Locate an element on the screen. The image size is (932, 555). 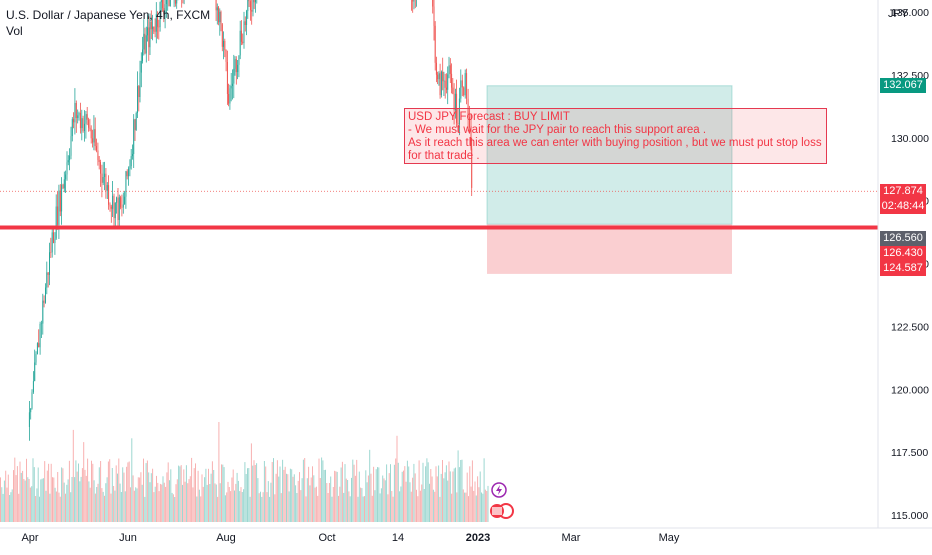
symbol-title: U.S. Dollar / Japanese Yen, 4h, FXCM is located at coordinates (108, 15).